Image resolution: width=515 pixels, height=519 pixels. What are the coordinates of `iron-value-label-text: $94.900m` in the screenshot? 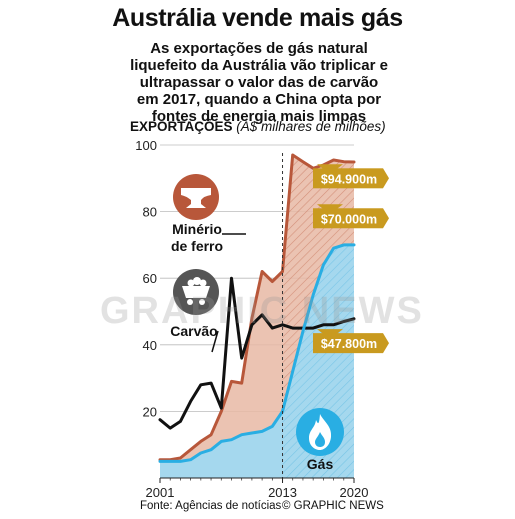 It's located at (349, 179).